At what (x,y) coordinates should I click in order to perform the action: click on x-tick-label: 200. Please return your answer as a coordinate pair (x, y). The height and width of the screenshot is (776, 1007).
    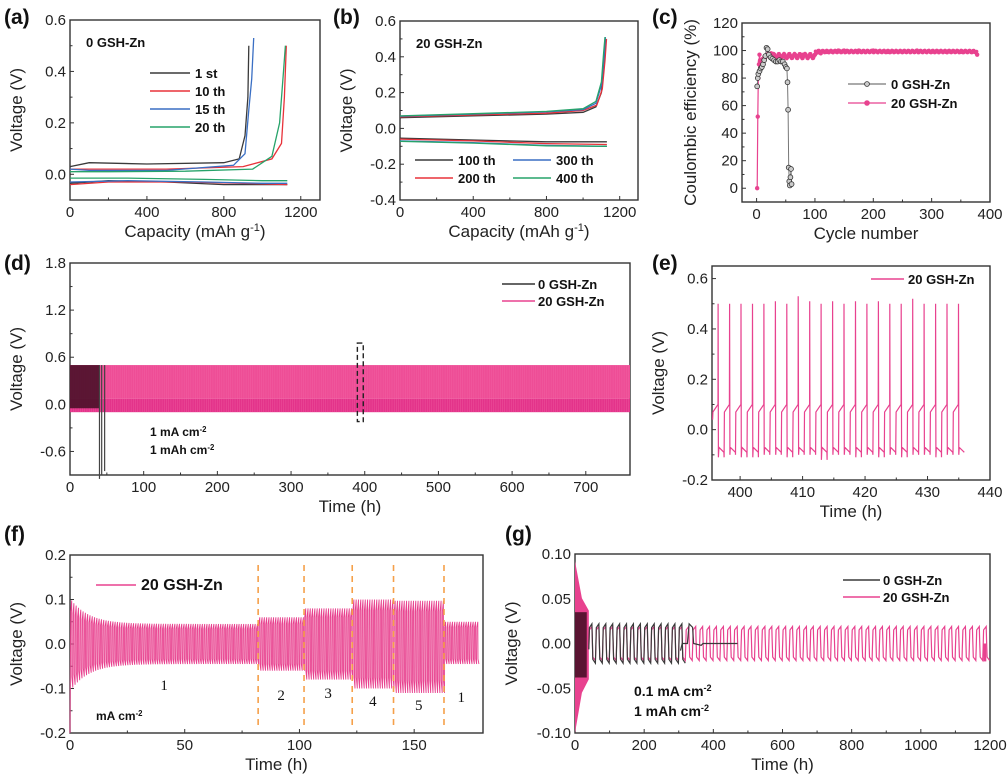
    Looking at the image, I should click on (217, 487).